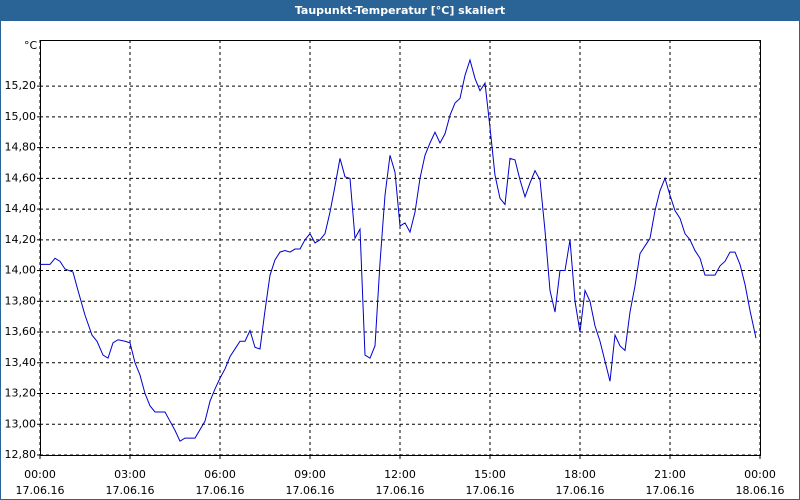 Image resolution: width=800 pixels, height=500 pixels. I want to click on y-tick-label: 13,60, so click(21, 331).